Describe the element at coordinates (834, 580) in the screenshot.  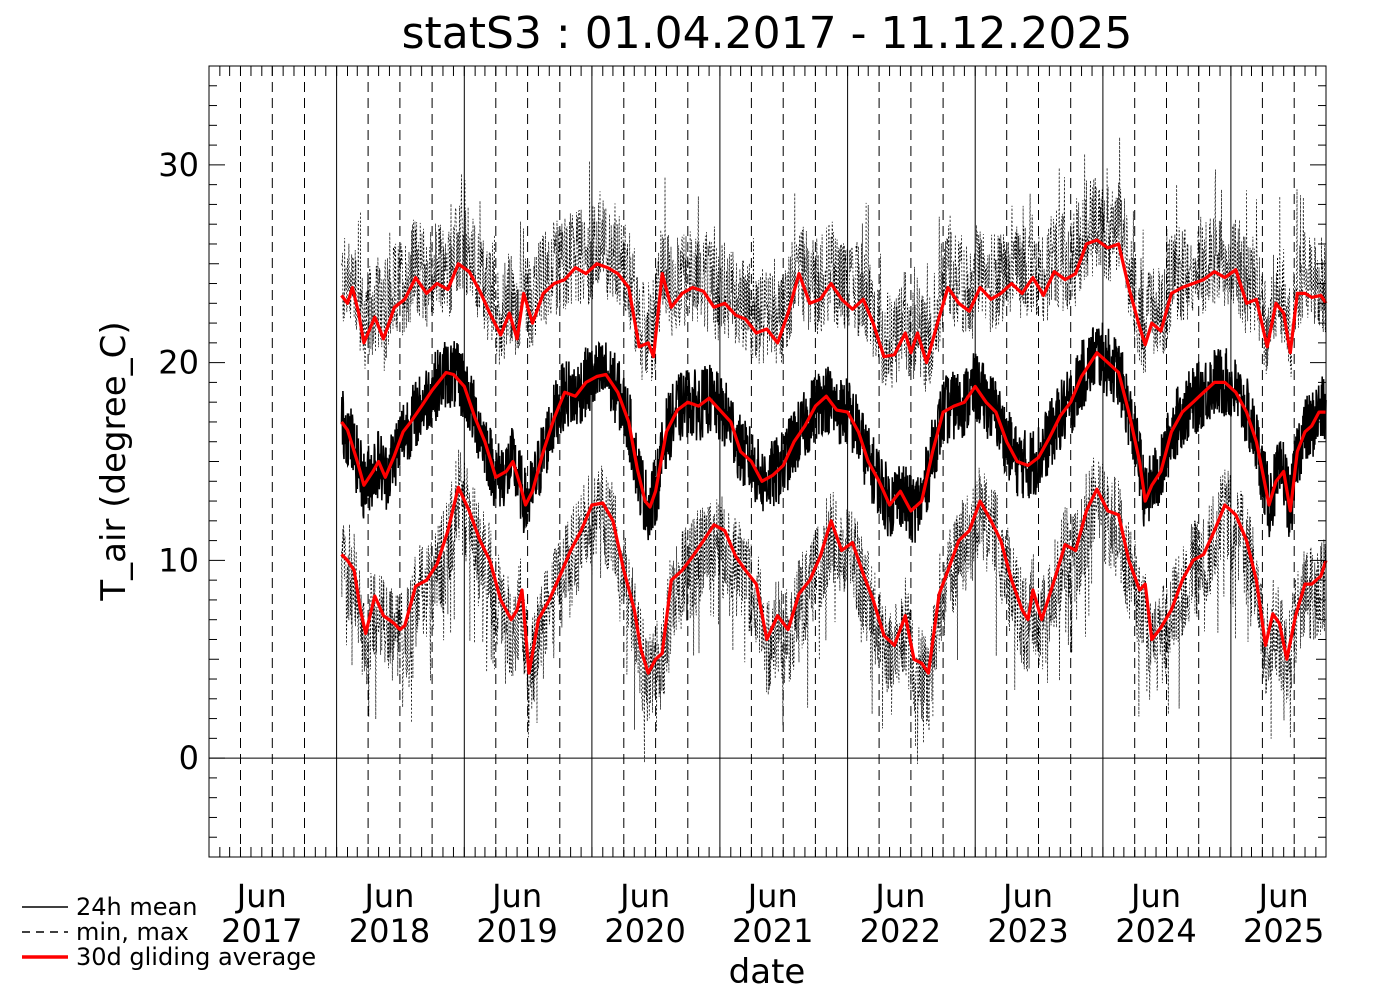
I see `gliding-average-min` at that location.